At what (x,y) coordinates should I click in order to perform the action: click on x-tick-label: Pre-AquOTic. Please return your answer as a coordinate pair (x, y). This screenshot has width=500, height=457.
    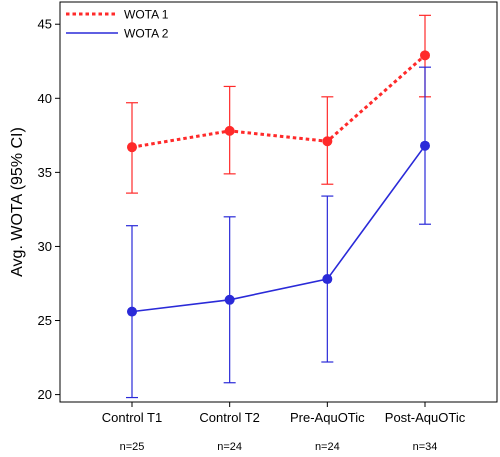
    Looking at the image, I should click on (327, 417).